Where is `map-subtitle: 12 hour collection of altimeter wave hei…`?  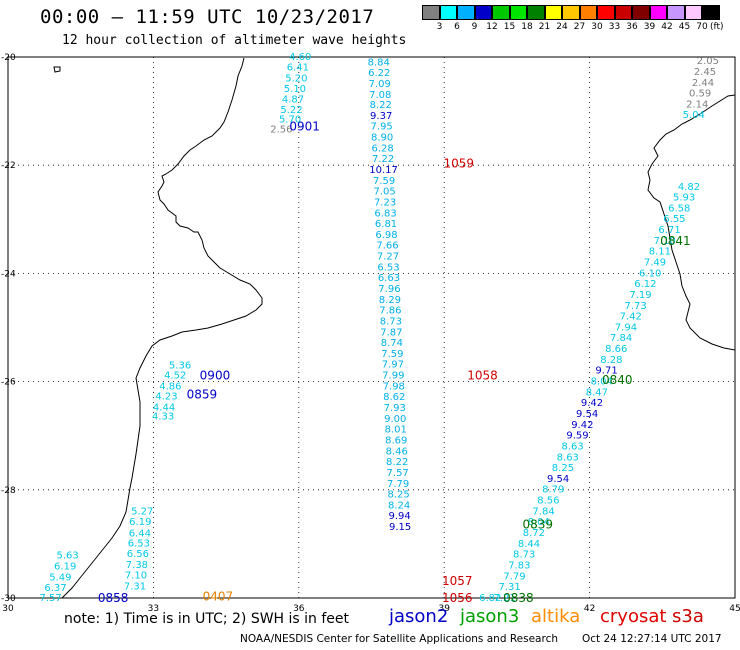 map-subtitle: 12 hour collection of altimeter wave hei… is located at coordinates (234, 40).